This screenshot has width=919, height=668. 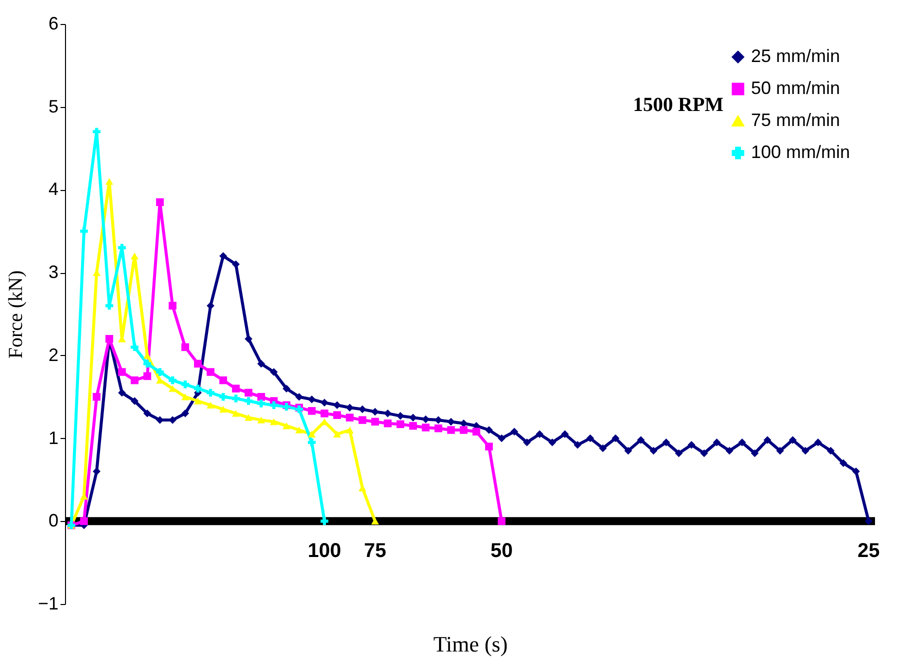 I want to click on y-tick-label: 1, so click(x=53, y=438).